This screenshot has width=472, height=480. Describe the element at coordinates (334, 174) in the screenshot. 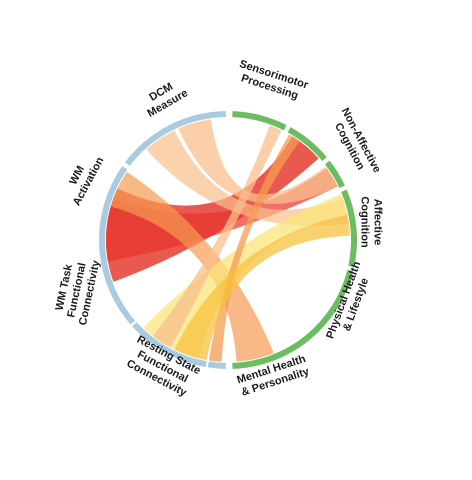

I see `arc-affective` at that location.